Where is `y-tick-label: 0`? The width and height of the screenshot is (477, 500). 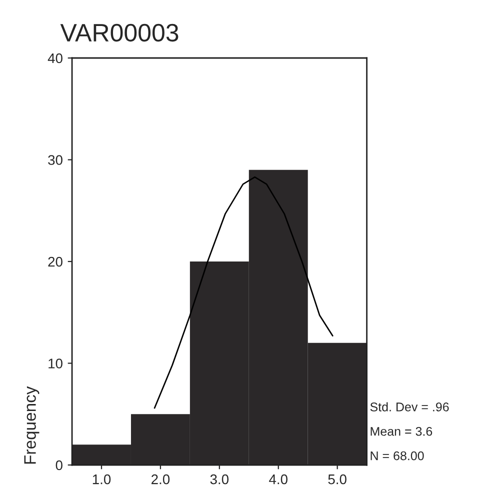 y-tick-label: 0 is located at coordinates (59, 465).